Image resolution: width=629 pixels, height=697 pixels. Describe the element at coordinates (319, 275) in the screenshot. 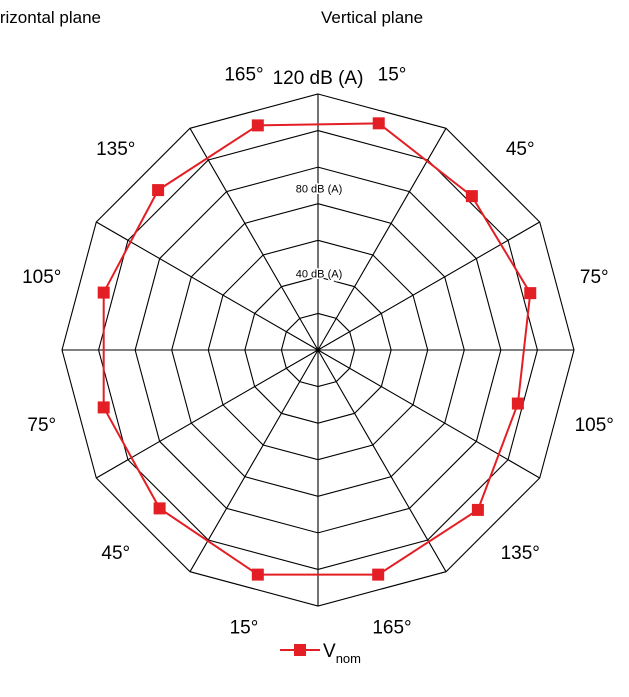

I see `radial-label: 40 dB (A)` at that location.